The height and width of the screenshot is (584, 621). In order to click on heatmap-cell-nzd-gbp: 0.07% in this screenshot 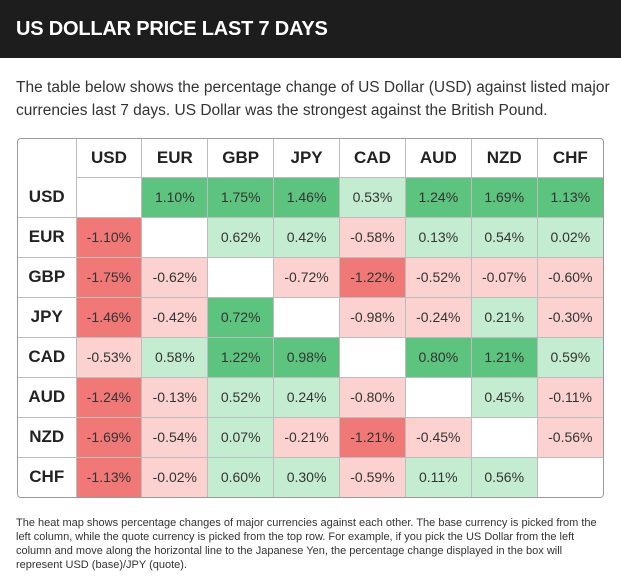, I will do `click(241, 437)`.